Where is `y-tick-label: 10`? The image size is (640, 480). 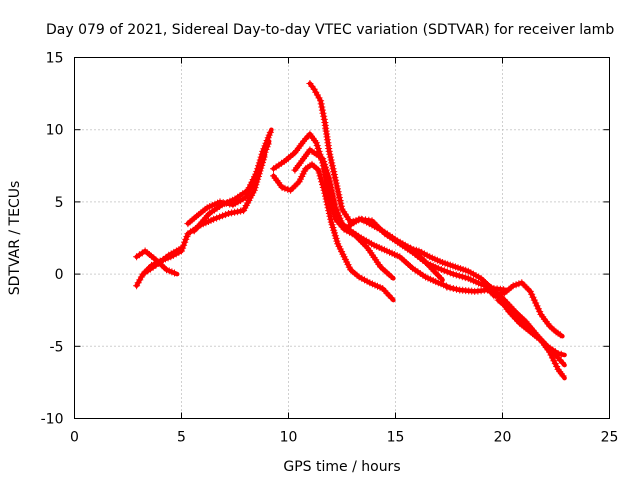 y-tick-label: 10 is located at coordinates (55, 131).